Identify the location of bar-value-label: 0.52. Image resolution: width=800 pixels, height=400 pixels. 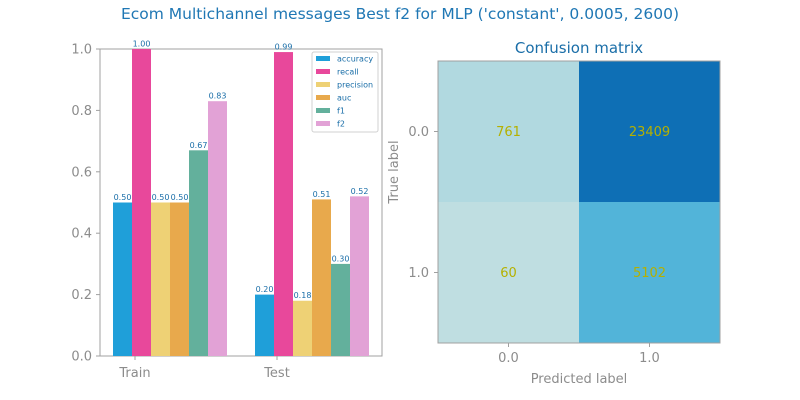
(360, 191).